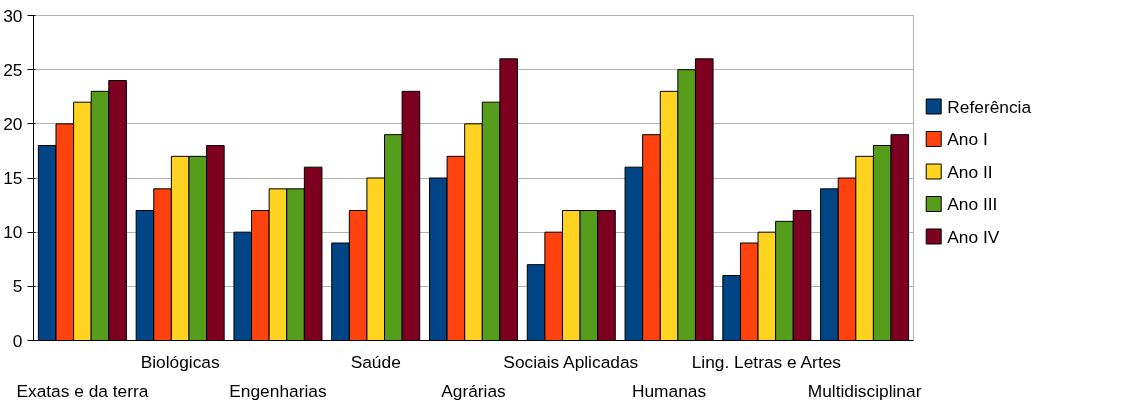  I want to click on y-tick-label: 10, so click(13, 232).